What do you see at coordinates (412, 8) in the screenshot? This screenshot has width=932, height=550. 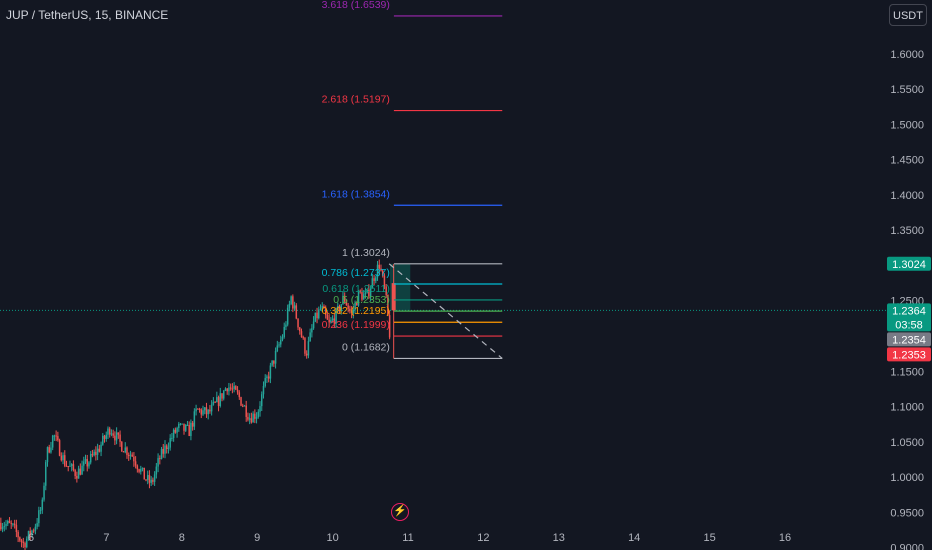 I see `fib-level-3_618: 3.618 (1.6539)` at bounding box center [412, 8].